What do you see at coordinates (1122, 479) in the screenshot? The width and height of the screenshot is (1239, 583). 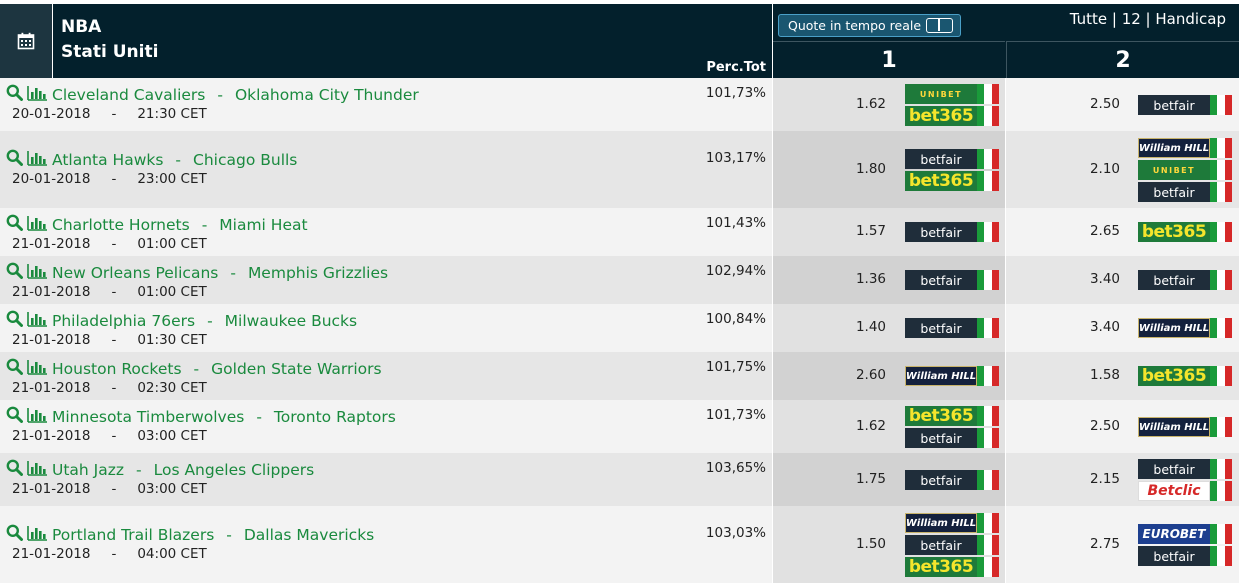 I see `odds-cell-2: 2.15 betfair Betclic` at bounding box center [1122, 479].